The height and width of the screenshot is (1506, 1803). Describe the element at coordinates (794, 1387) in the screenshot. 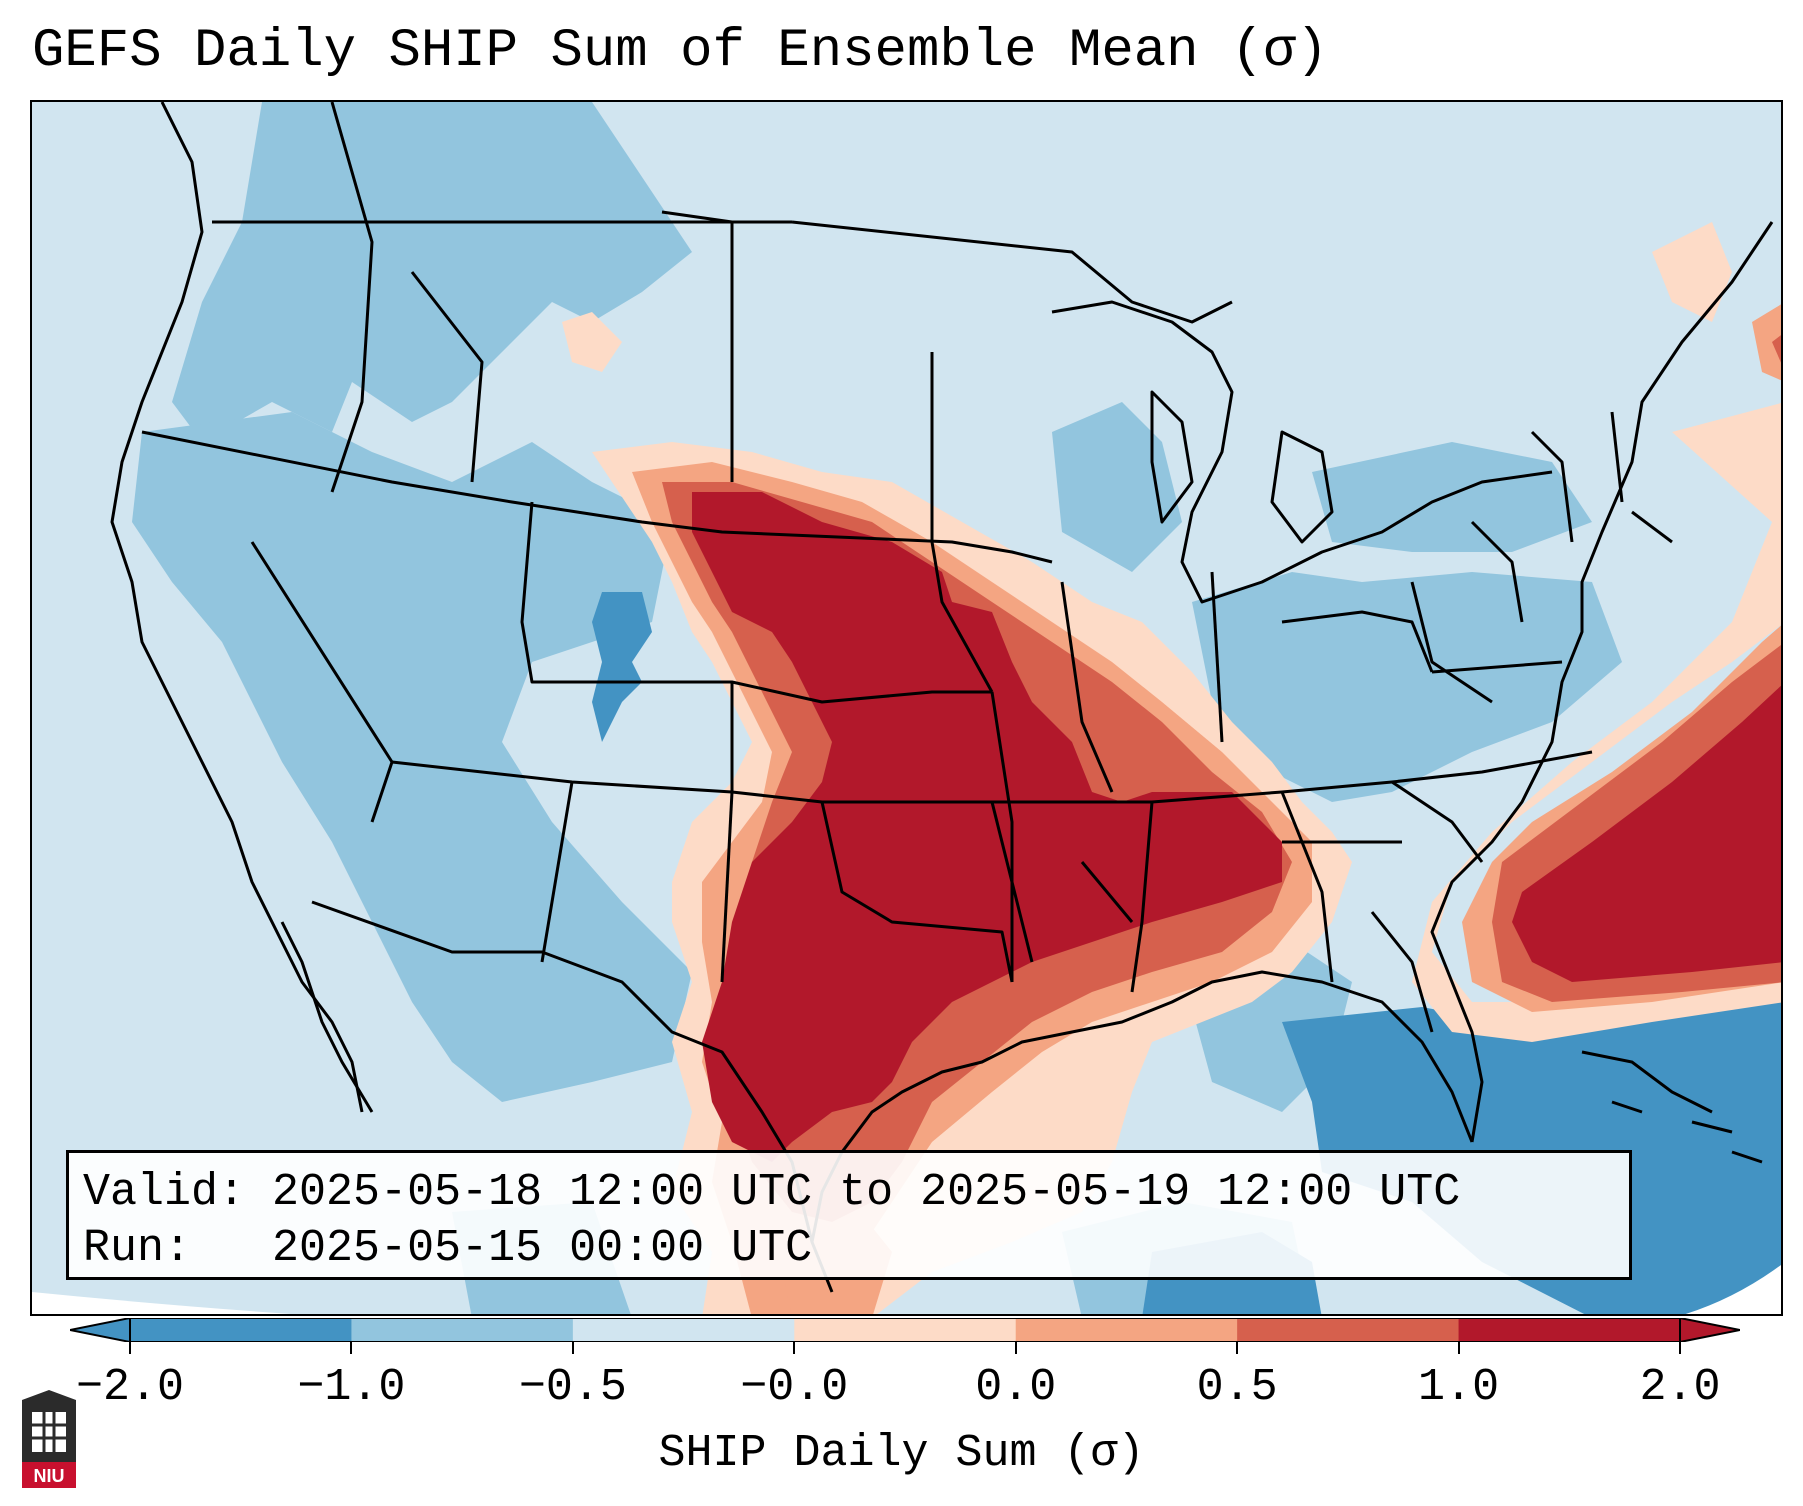

I see `colorbar-tick-label: −0.0` at that location.